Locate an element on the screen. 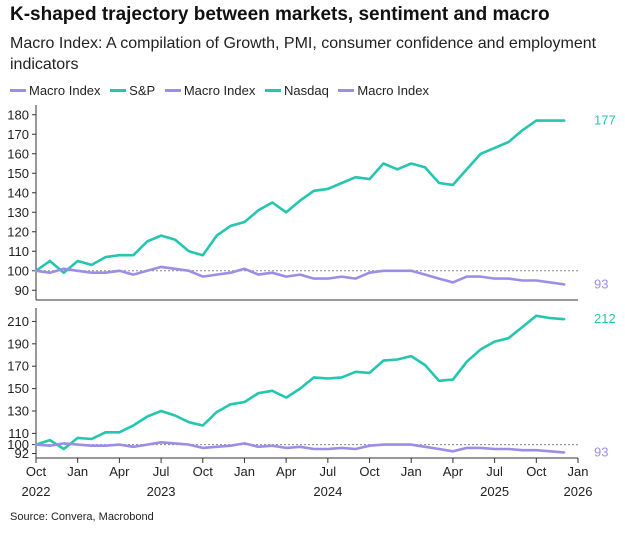 The width and height of the screenshot is (625, 535). source-note: Source: Convera, Macrobond is located at coordinates (82, 517).